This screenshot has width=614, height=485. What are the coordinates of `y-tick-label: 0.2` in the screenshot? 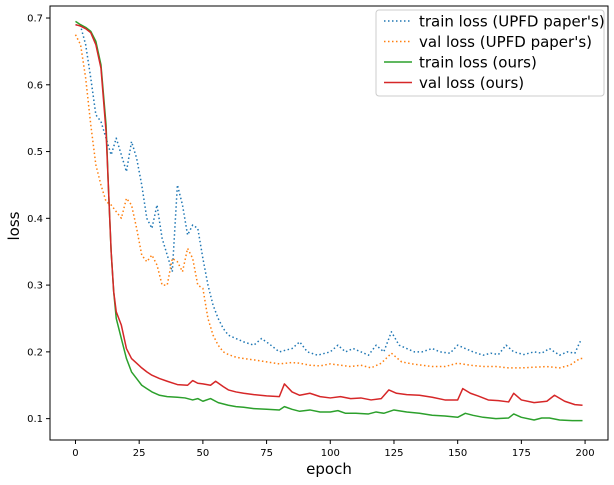 It's located at (35, 352).